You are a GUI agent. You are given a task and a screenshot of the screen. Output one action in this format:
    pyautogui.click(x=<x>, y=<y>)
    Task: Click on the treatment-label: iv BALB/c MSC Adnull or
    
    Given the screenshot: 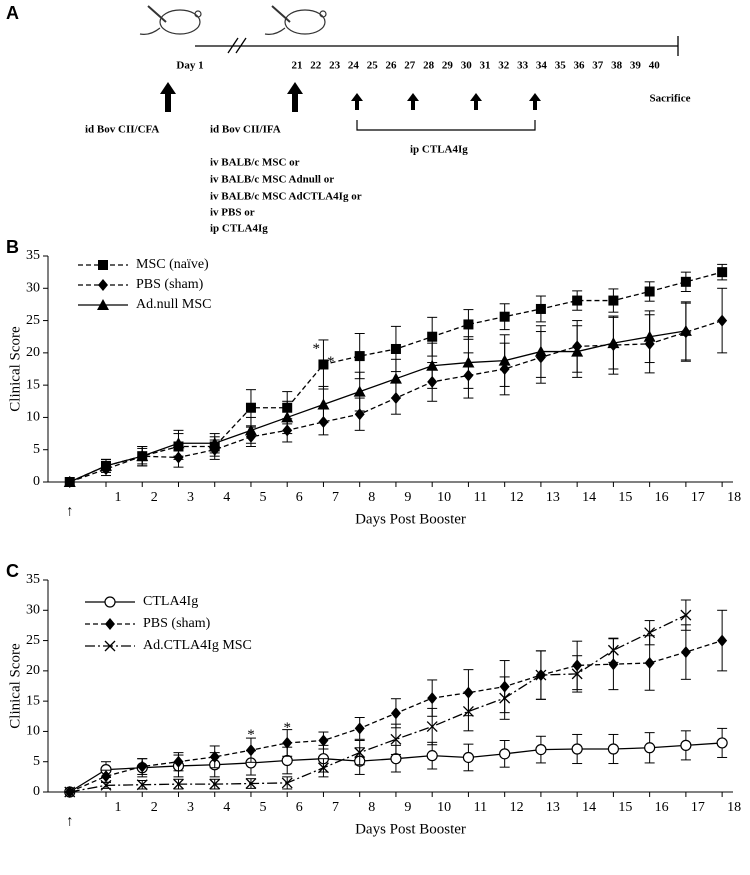 What is the action you would take?
    pyautogui.click(x=272, y=180)
    